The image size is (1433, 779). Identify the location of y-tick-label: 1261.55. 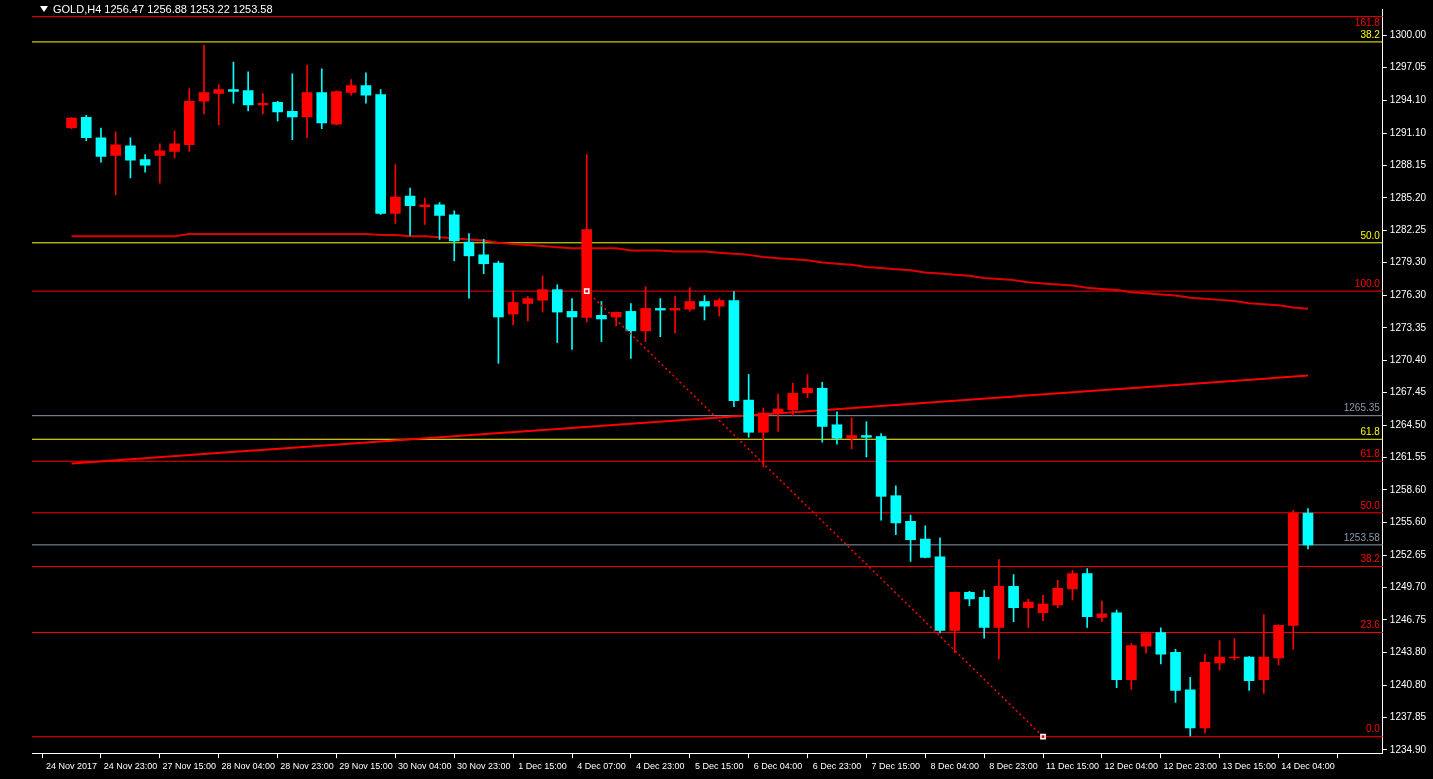
(1408, 457).